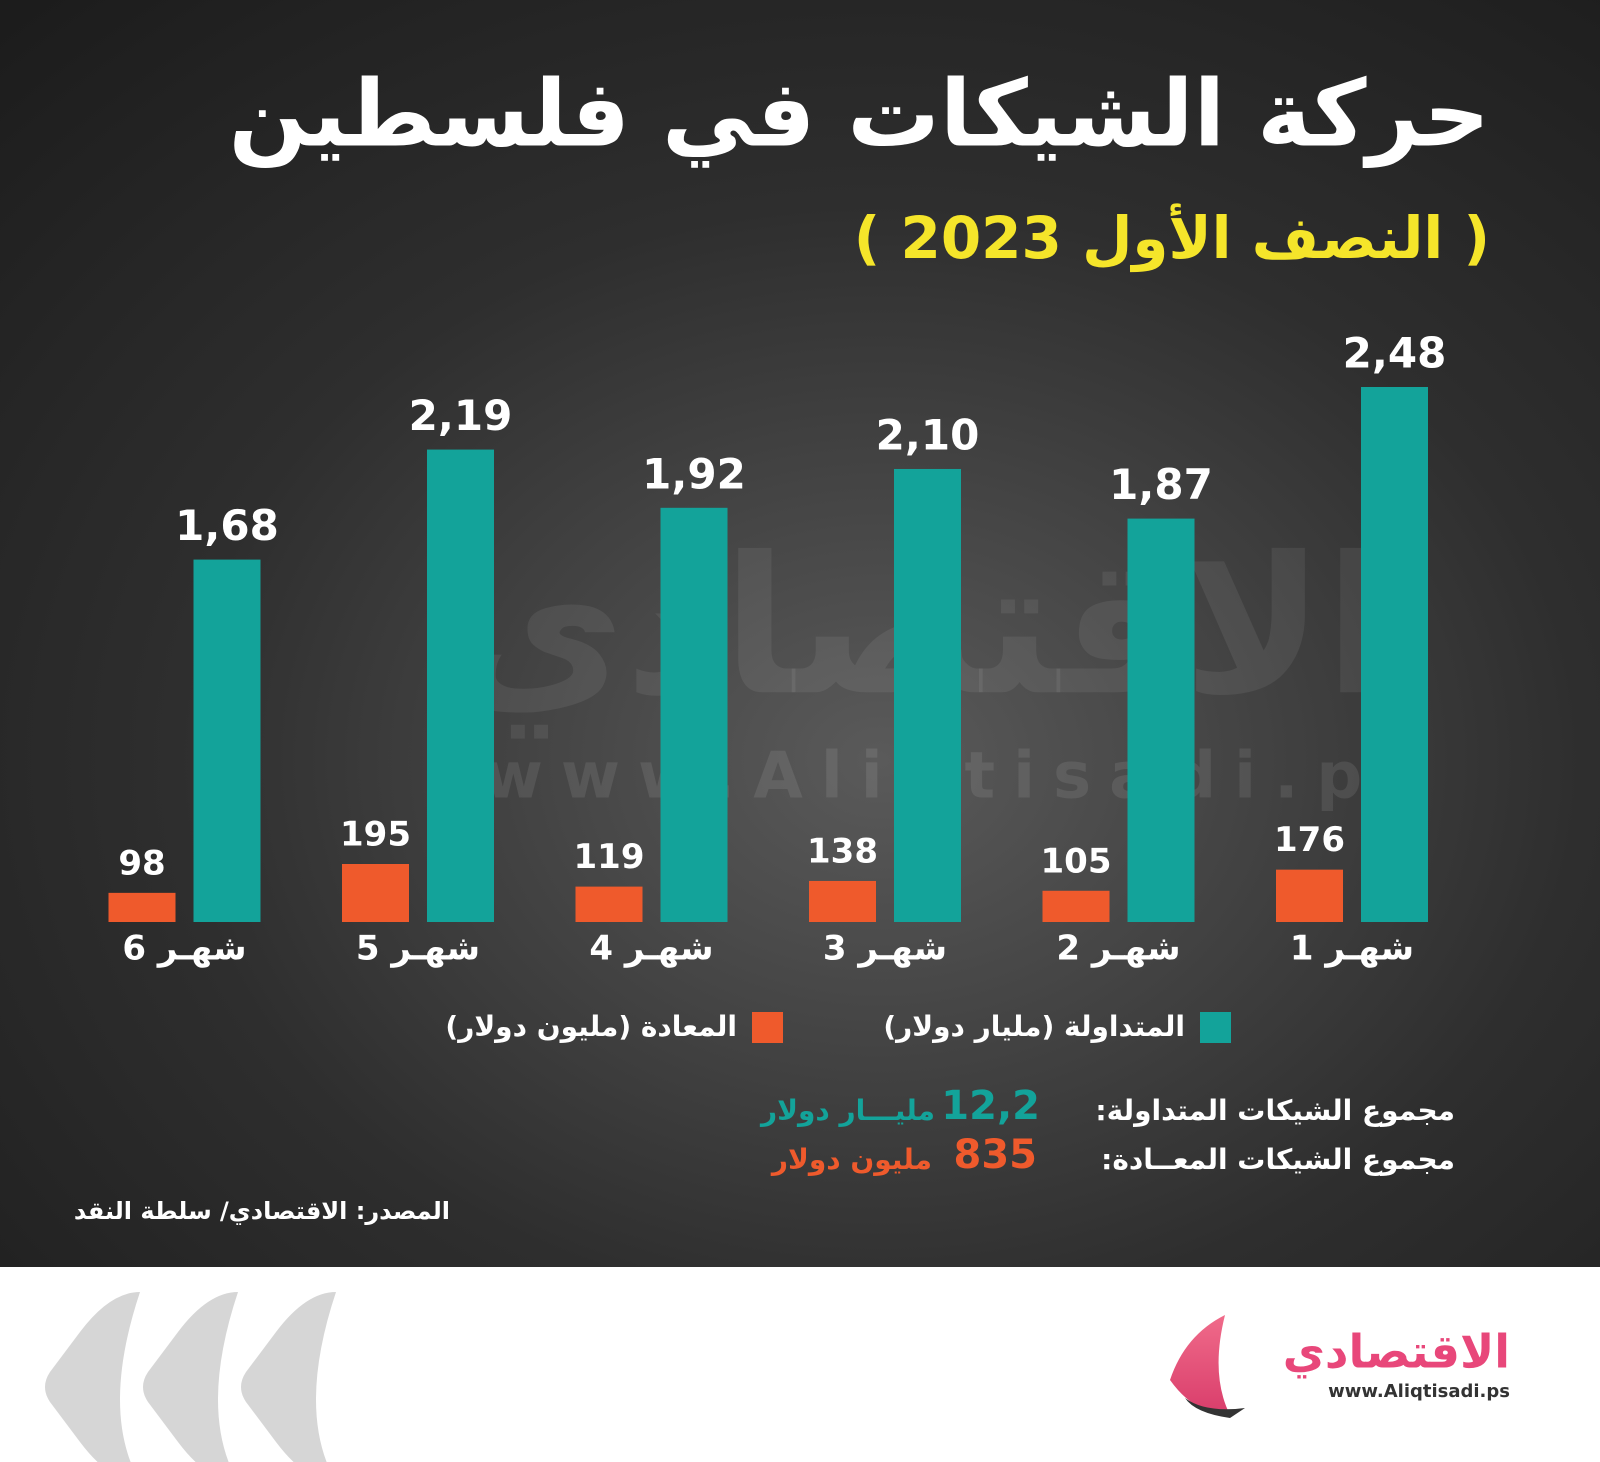 The image size is (1600, 1462). I want to click on data-label: 1,87, so click(1161, 484).